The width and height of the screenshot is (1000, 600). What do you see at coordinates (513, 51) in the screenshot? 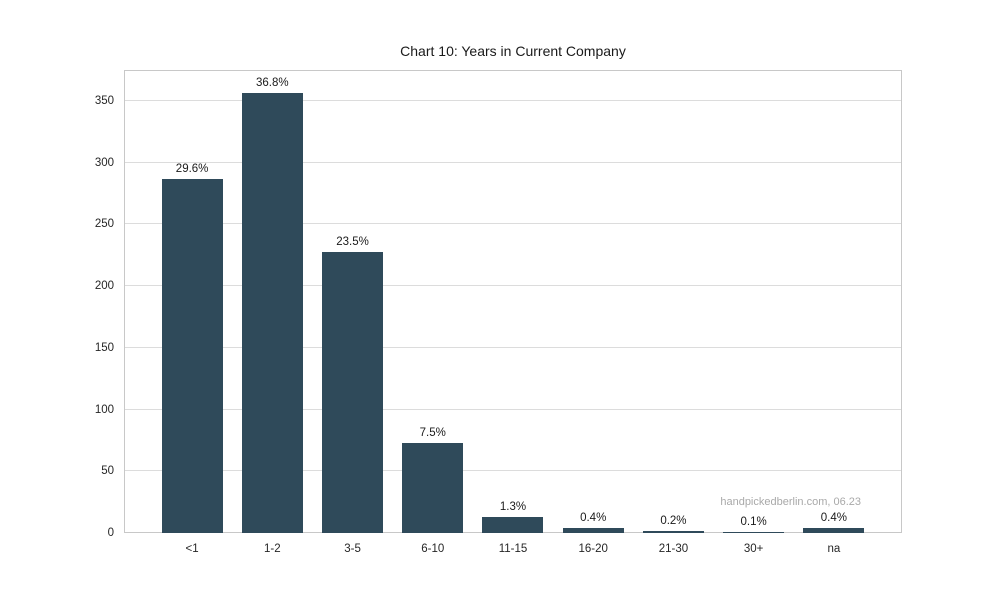
I see `chart-title: Chart 10: Years in Current Company` at bounding box center [513, 51].